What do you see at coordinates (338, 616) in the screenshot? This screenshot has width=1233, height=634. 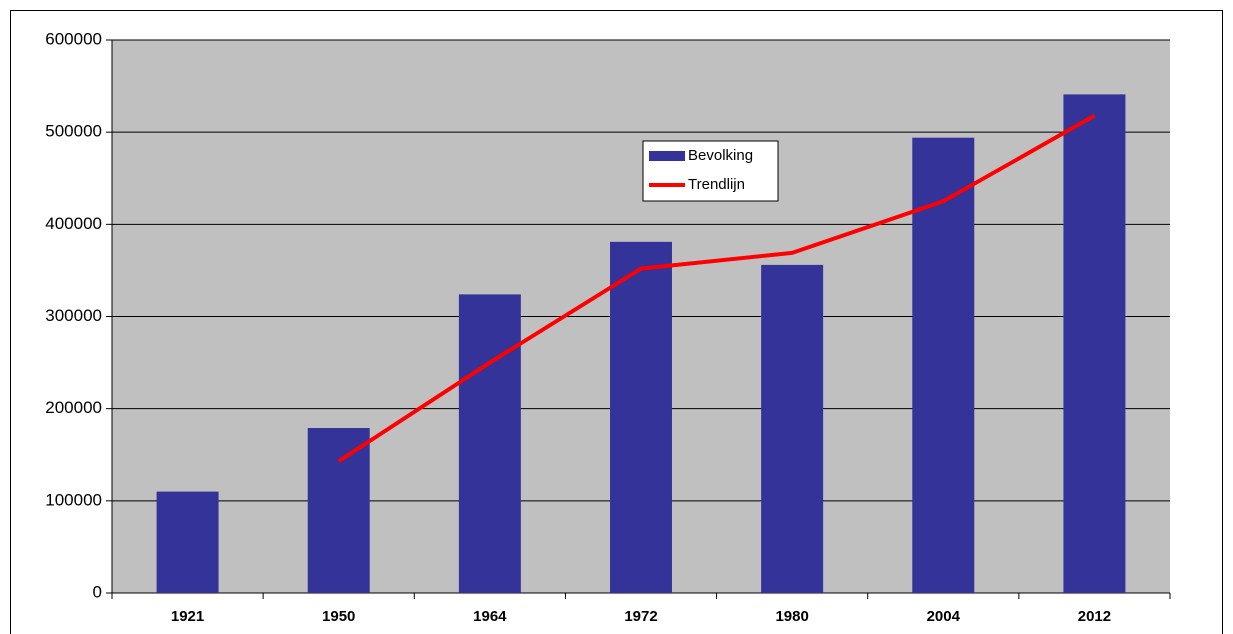 I see `x-tick-label: 1950` at bounding box center [338, 616].